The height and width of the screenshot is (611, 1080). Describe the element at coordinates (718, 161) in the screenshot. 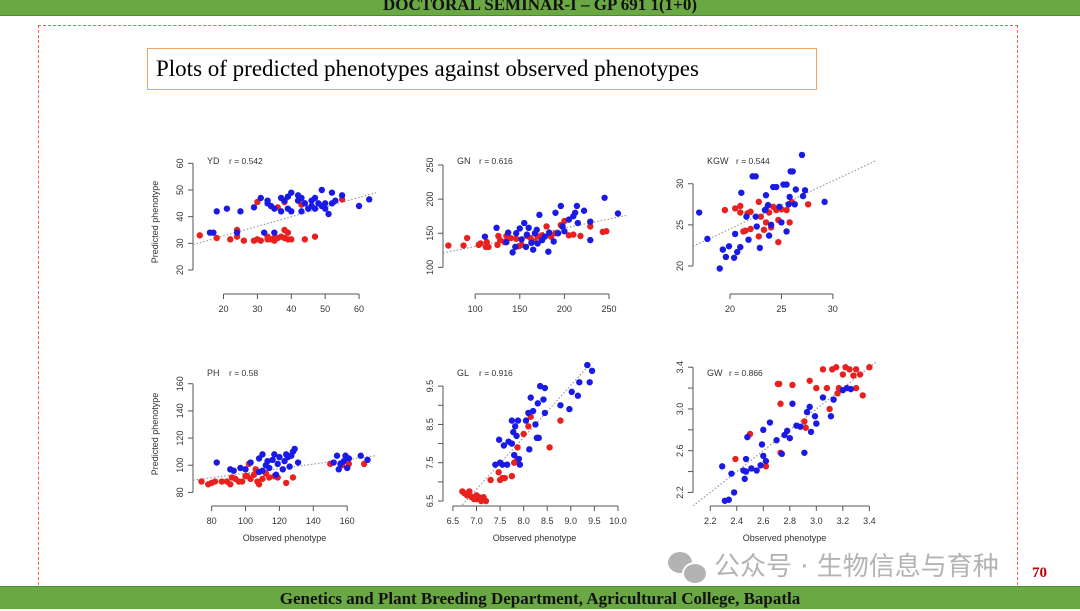

I see `trait-label: KGW` at that location.